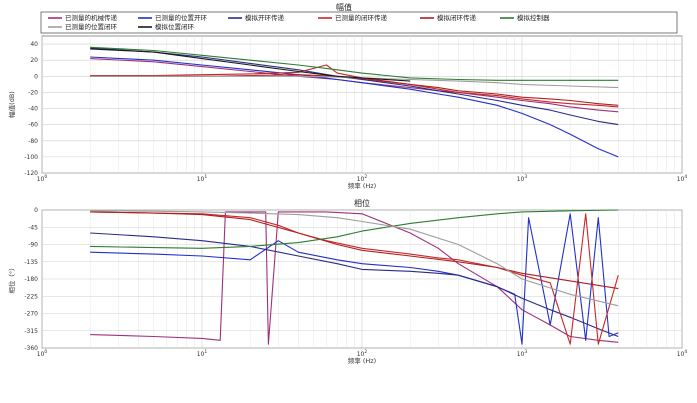 This screenshot has height=403, width=697. I want to click on phase-y-axis-label: 相位（°）, so click(11, 278).